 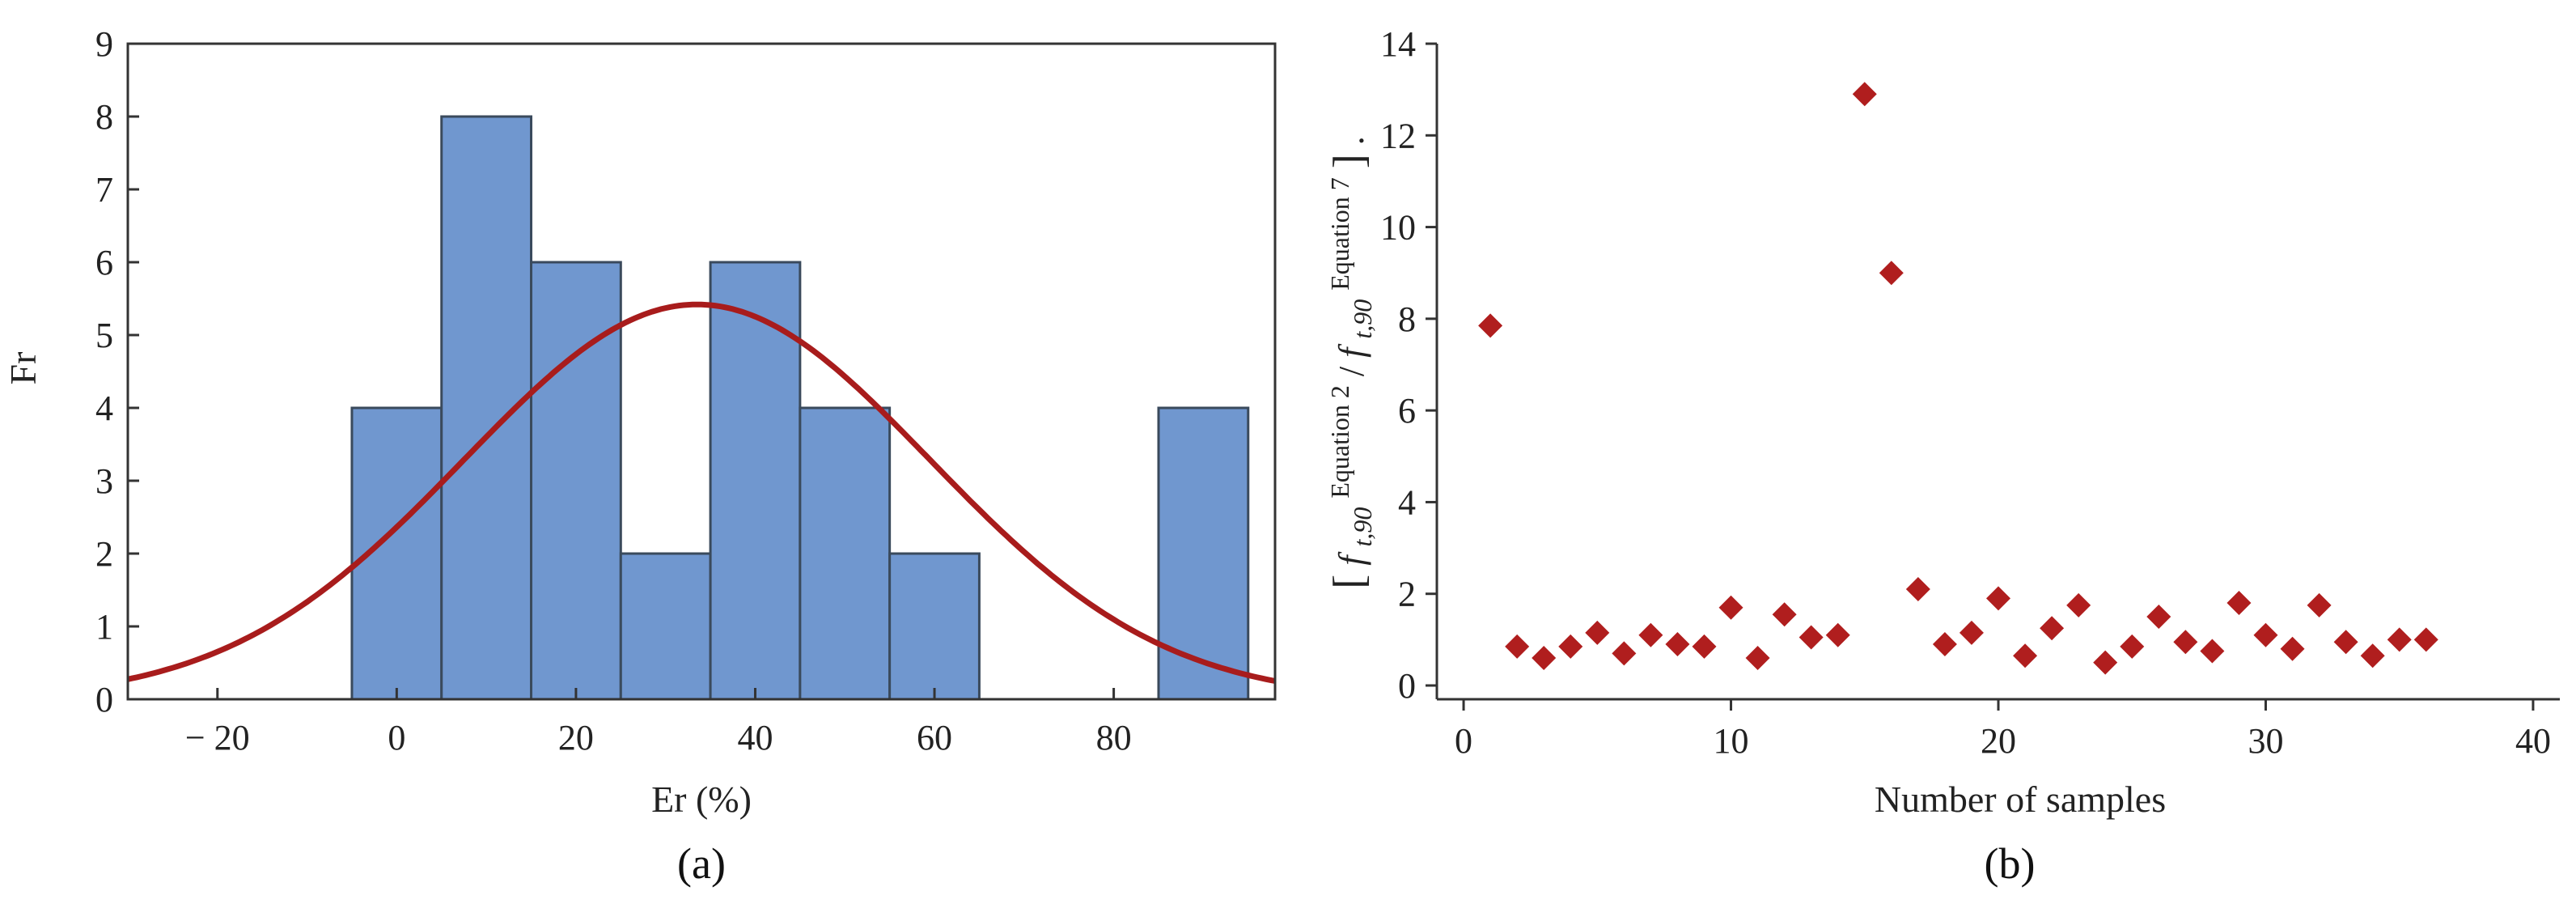 I want to click on scatter-x-ticks: 0 10 20 30 40, so click(x=2003, y=730).